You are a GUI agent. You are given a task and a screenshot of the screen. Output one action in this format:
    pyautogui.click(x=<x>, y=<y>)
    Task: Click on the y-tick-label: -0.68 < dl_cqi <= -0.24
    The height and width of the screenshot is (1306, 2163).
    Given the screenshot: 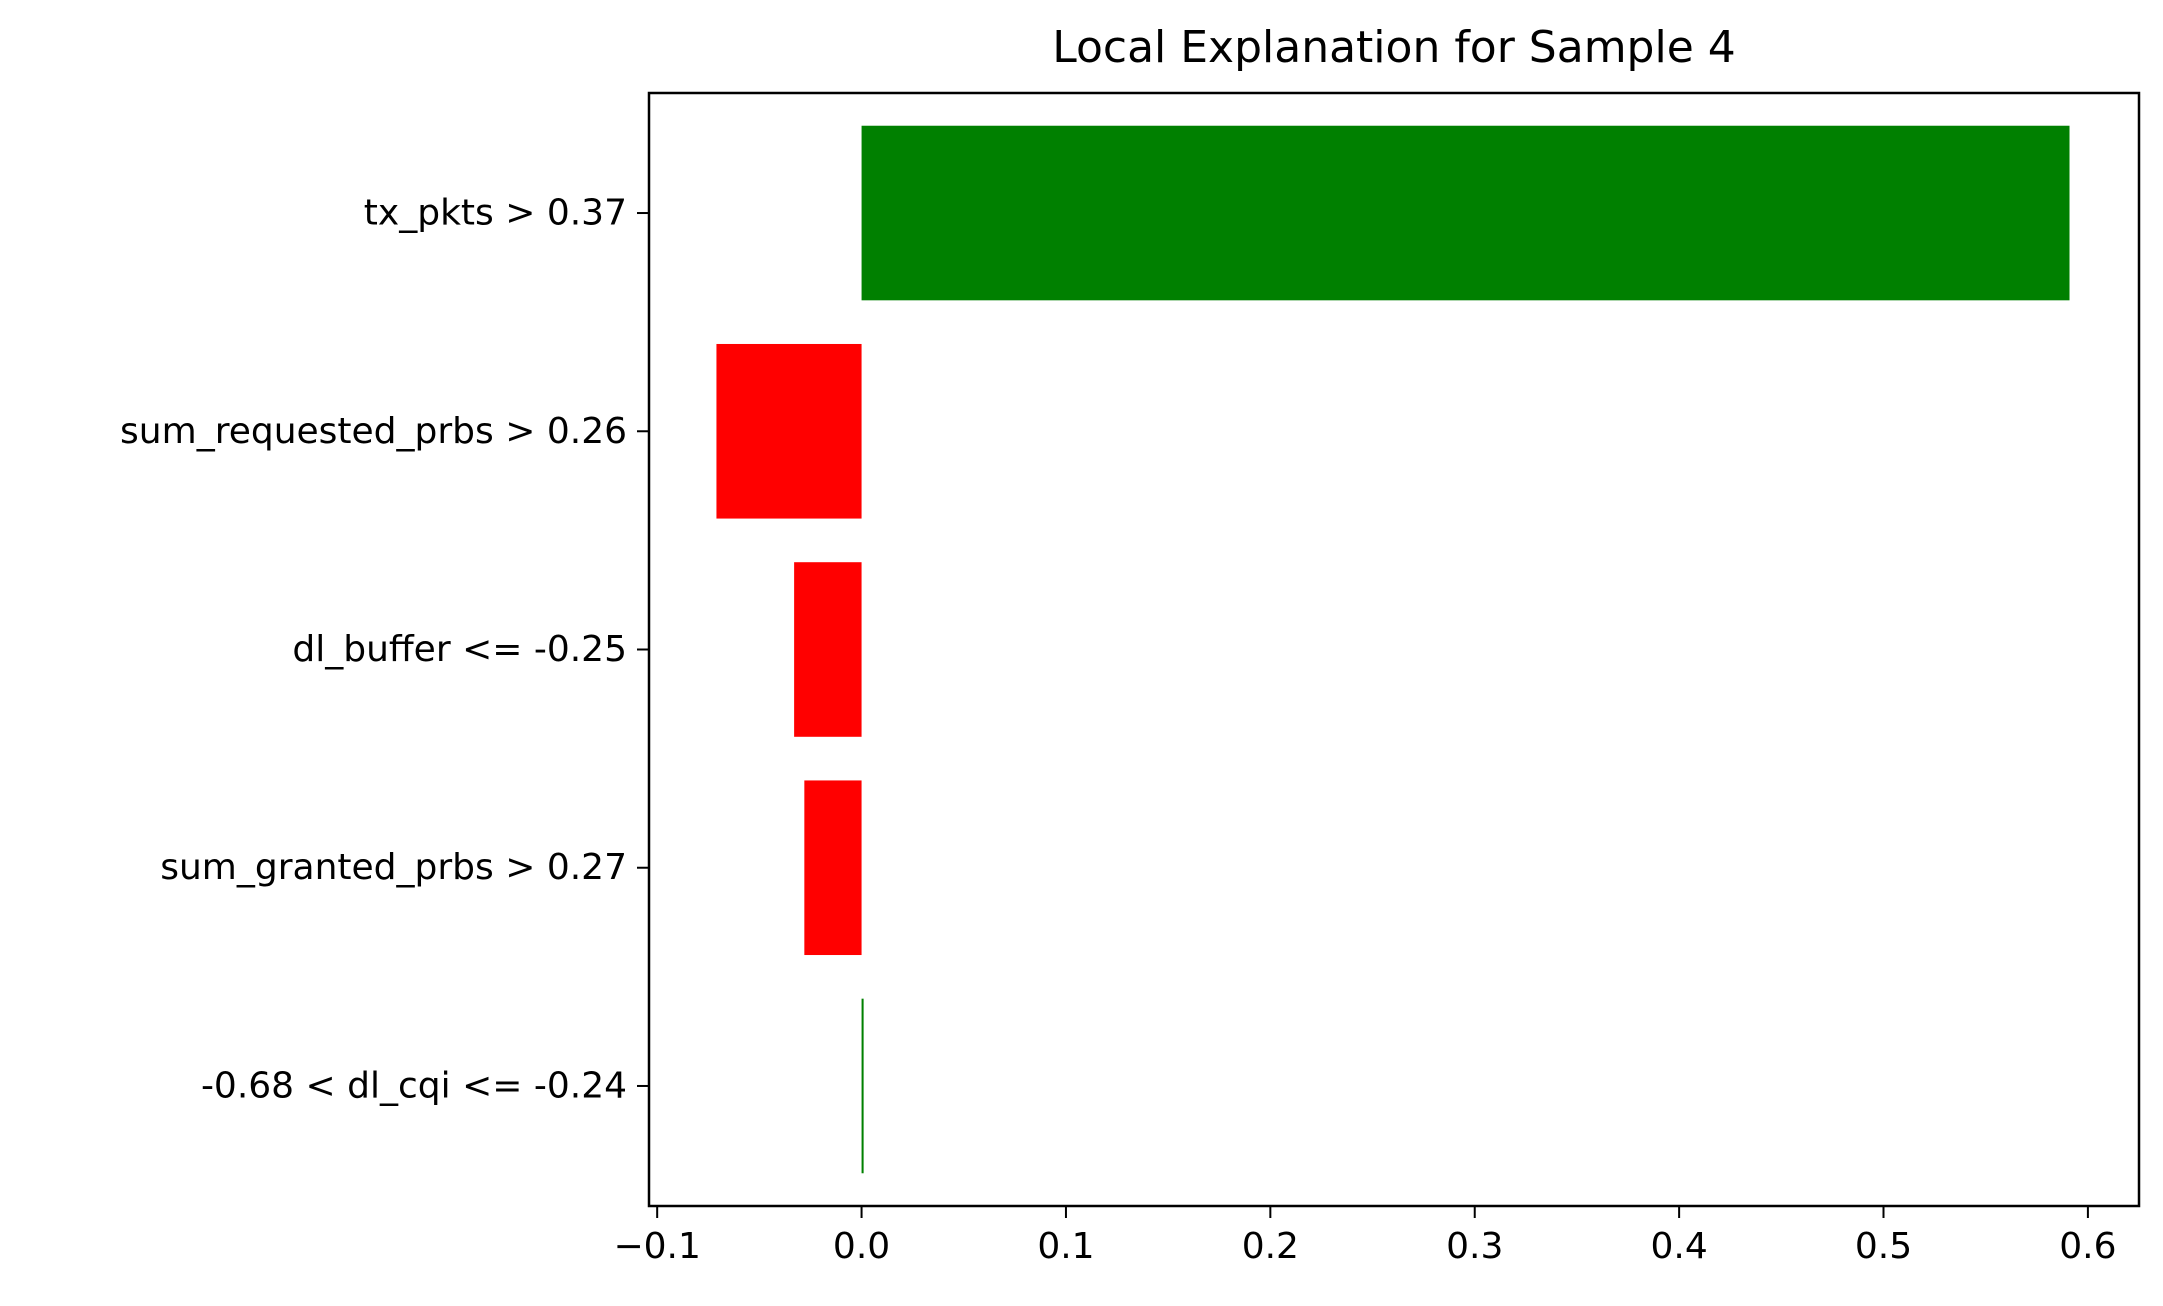 What is the action you would take?
    pyautogui.click(x=414, y=1085)
    